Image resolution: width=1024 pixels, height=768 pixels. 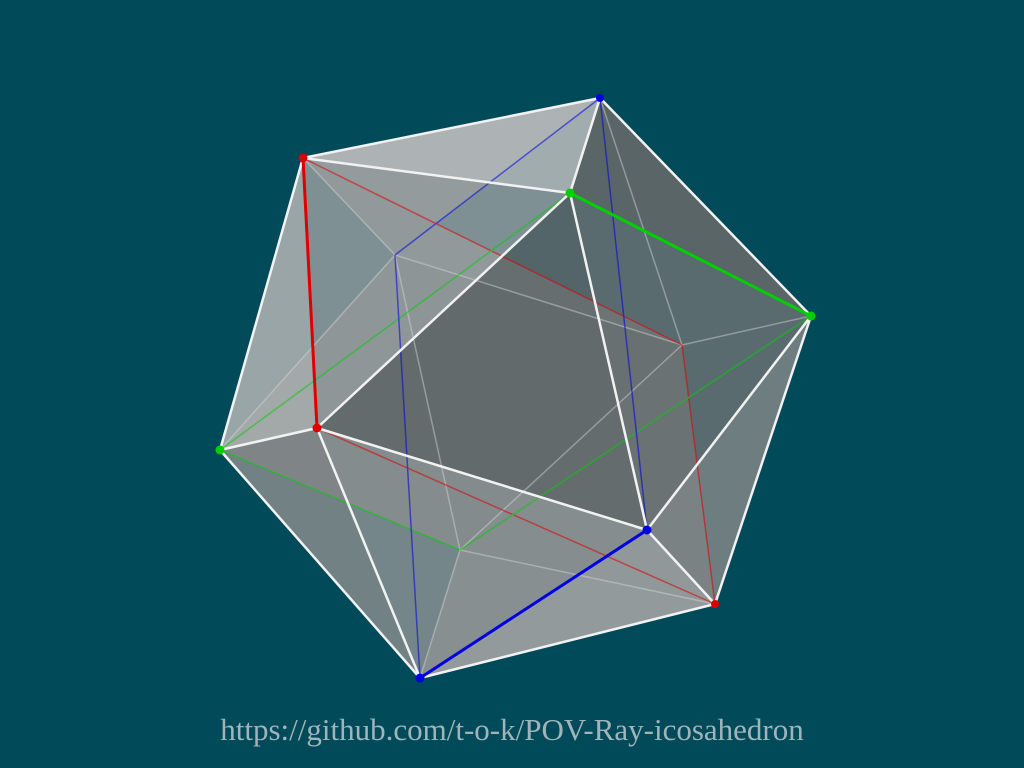 I want to click on red-rectangle-edge, so click(x=310, y=293).